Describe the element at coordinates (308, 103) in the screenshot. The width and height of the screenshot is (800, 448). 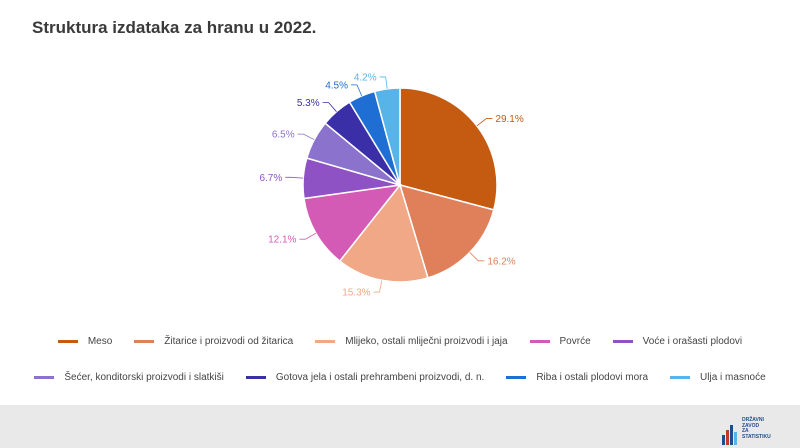
I see `data-label: 5.3%` at that location.